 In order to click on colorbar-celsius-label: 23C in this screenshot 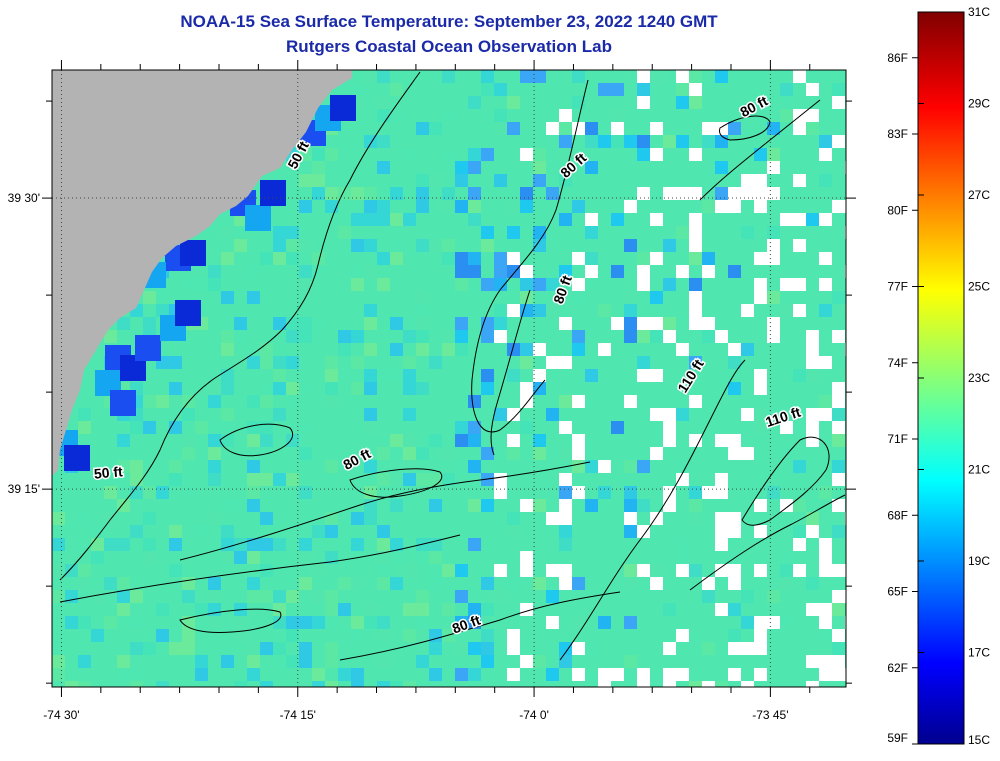, I will do `click(979, 378)`.